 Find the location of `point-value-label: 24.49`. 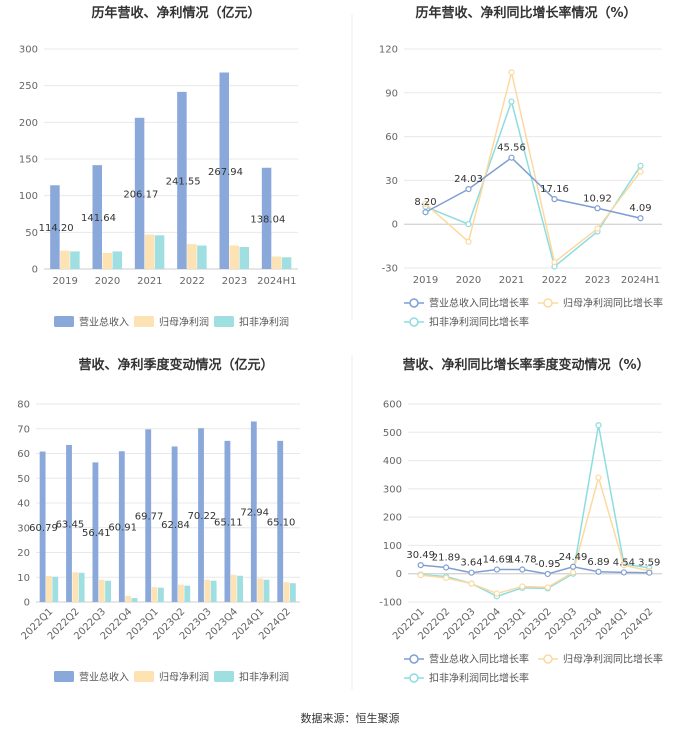

point-value-label: 24.49 is located at coordinates (573, 557).